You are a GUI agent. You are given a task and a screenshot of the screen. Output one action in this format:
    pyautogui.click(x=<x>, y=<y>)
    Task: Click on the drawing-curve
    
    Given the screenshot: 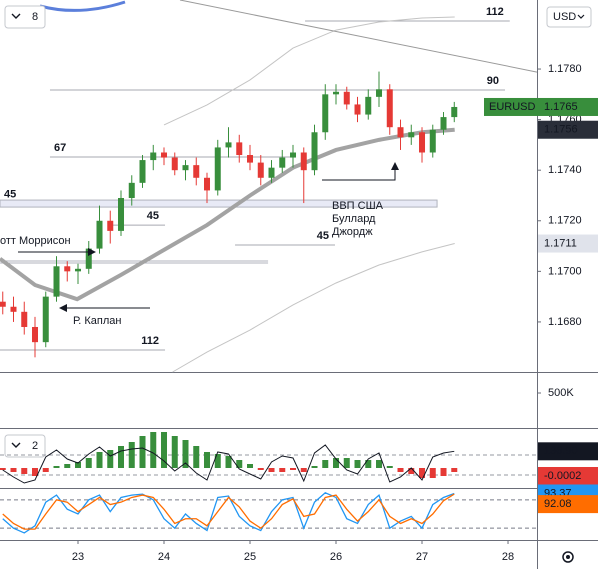 What is the action you would take?
    pyautogui.click(x=82, y=6)
    